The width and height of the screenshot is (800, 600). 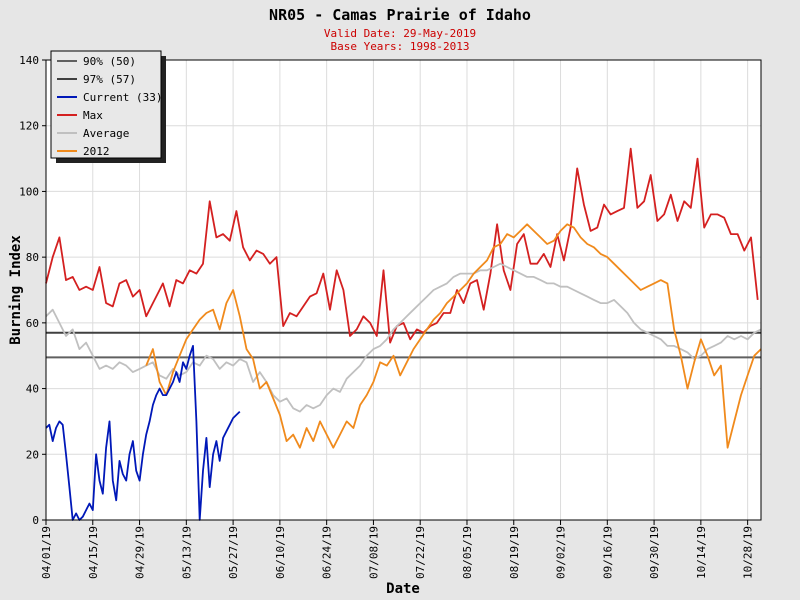 I want to click on legend-box, so click(x=106, y=104).